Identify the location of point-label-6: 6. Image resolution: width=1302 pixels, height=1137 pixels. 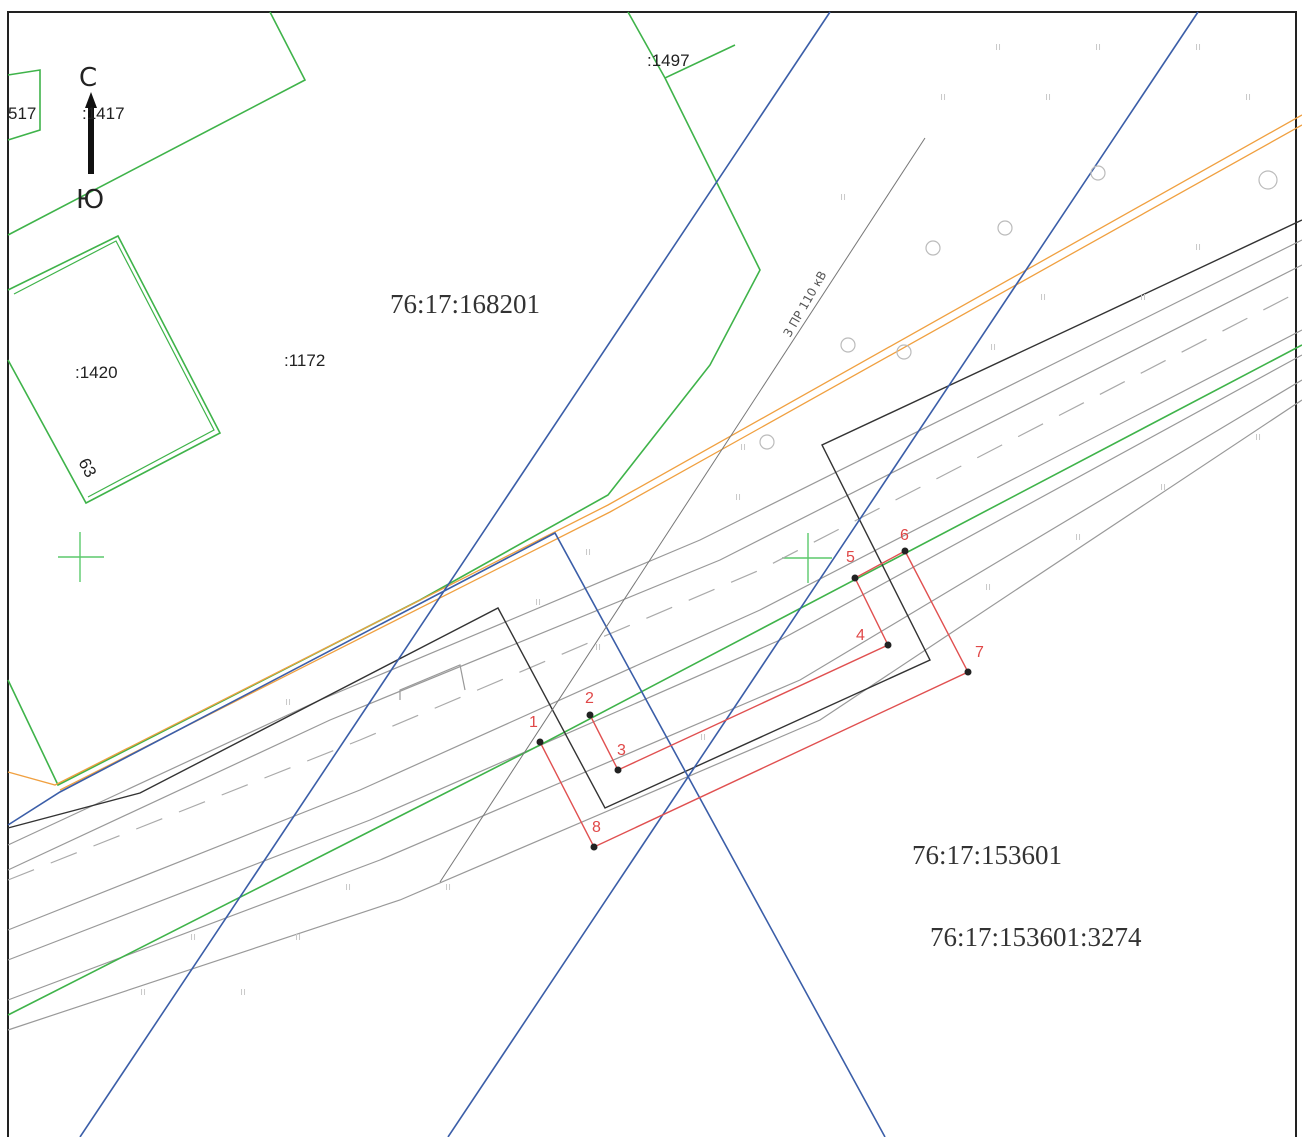
(904, 535).